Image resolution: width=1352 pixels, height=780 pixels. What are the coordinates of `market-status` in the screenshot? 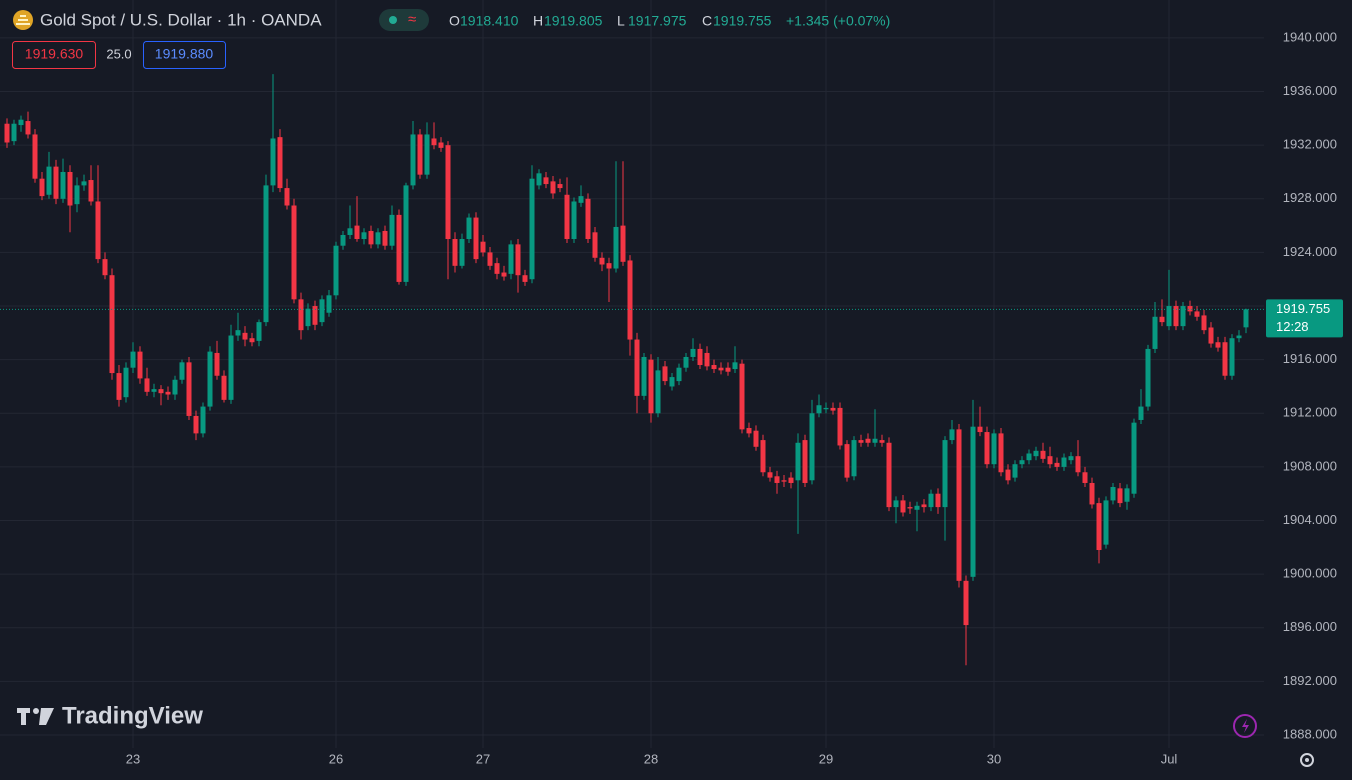 It's located at (404, 20).